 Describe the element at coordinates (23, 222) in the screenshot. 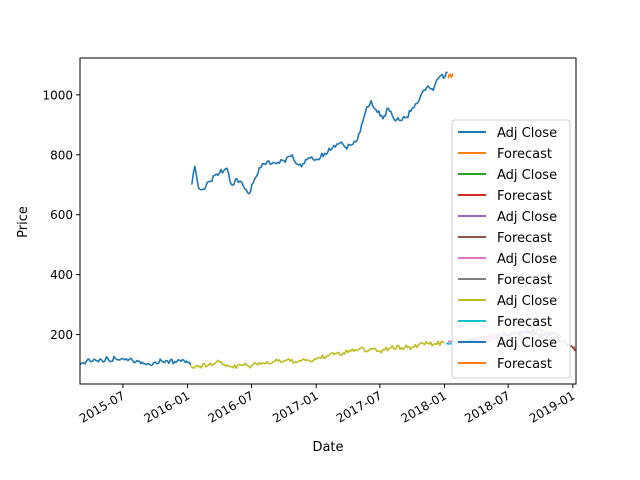

I see `y-axis-label: Price` at that location.